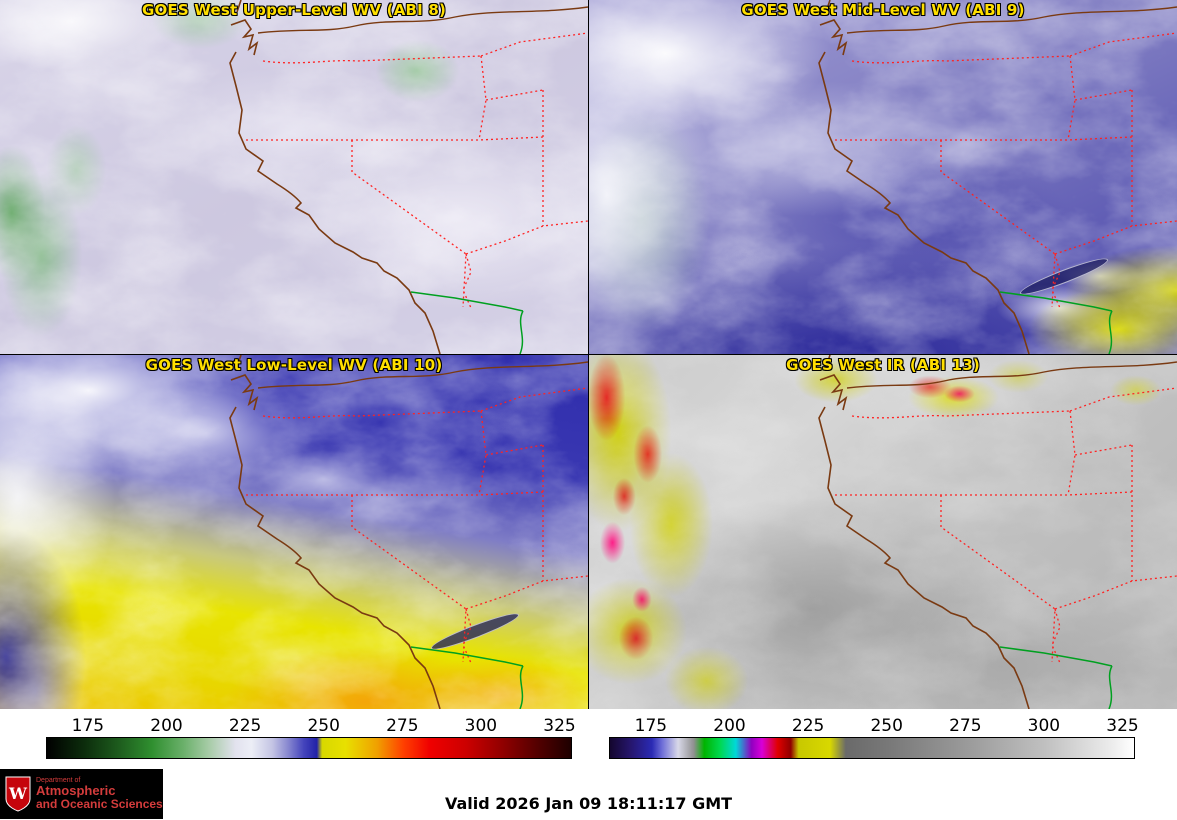 This screenshot has width=1177, height=820. I want to click on uw-crest-icon: W, so click(18, 794).